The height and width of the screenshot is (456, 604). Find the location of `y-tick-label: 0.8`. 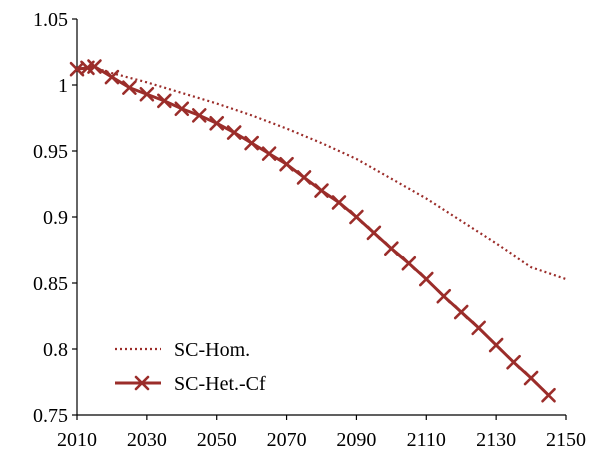

y-tick-label: 0.8 is located at coordinates (55, 350).